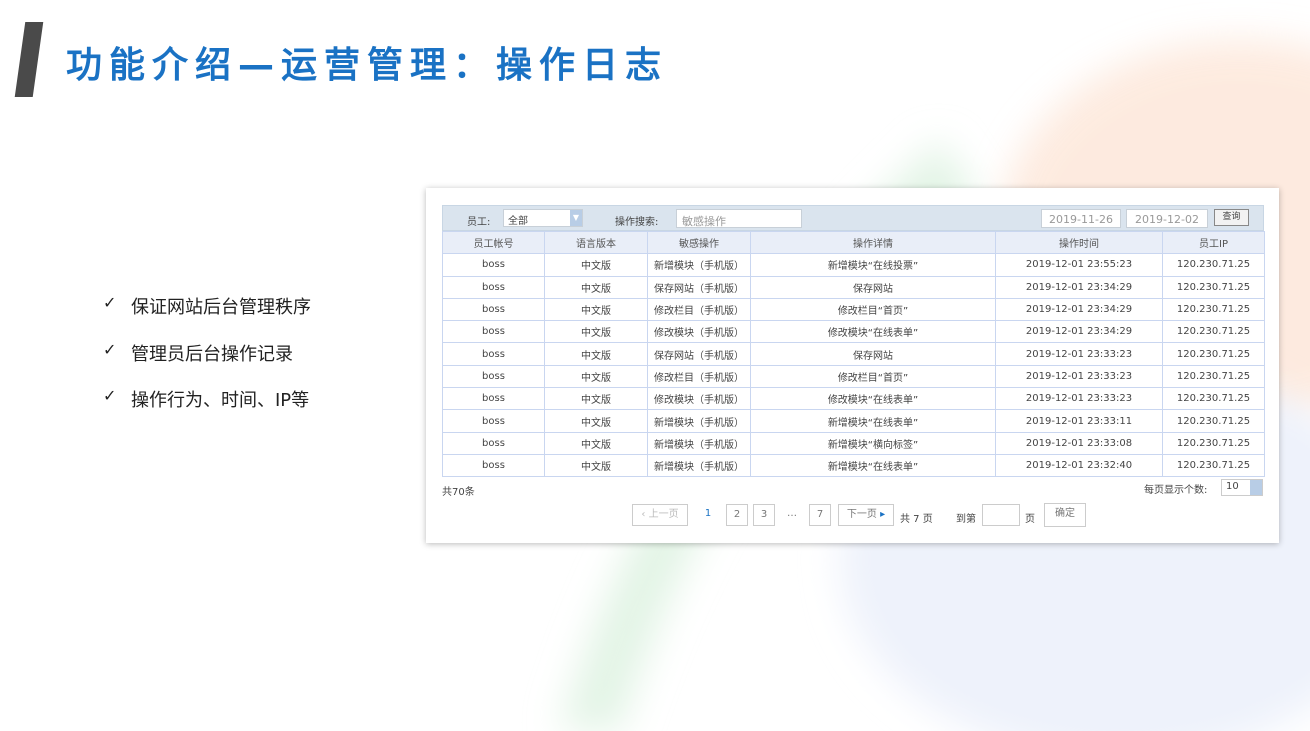 This screenshot has height=731, width=1310. Describe the element at coordinates (820, 515) in the screenshot. I see `page-7: 7` at that location.